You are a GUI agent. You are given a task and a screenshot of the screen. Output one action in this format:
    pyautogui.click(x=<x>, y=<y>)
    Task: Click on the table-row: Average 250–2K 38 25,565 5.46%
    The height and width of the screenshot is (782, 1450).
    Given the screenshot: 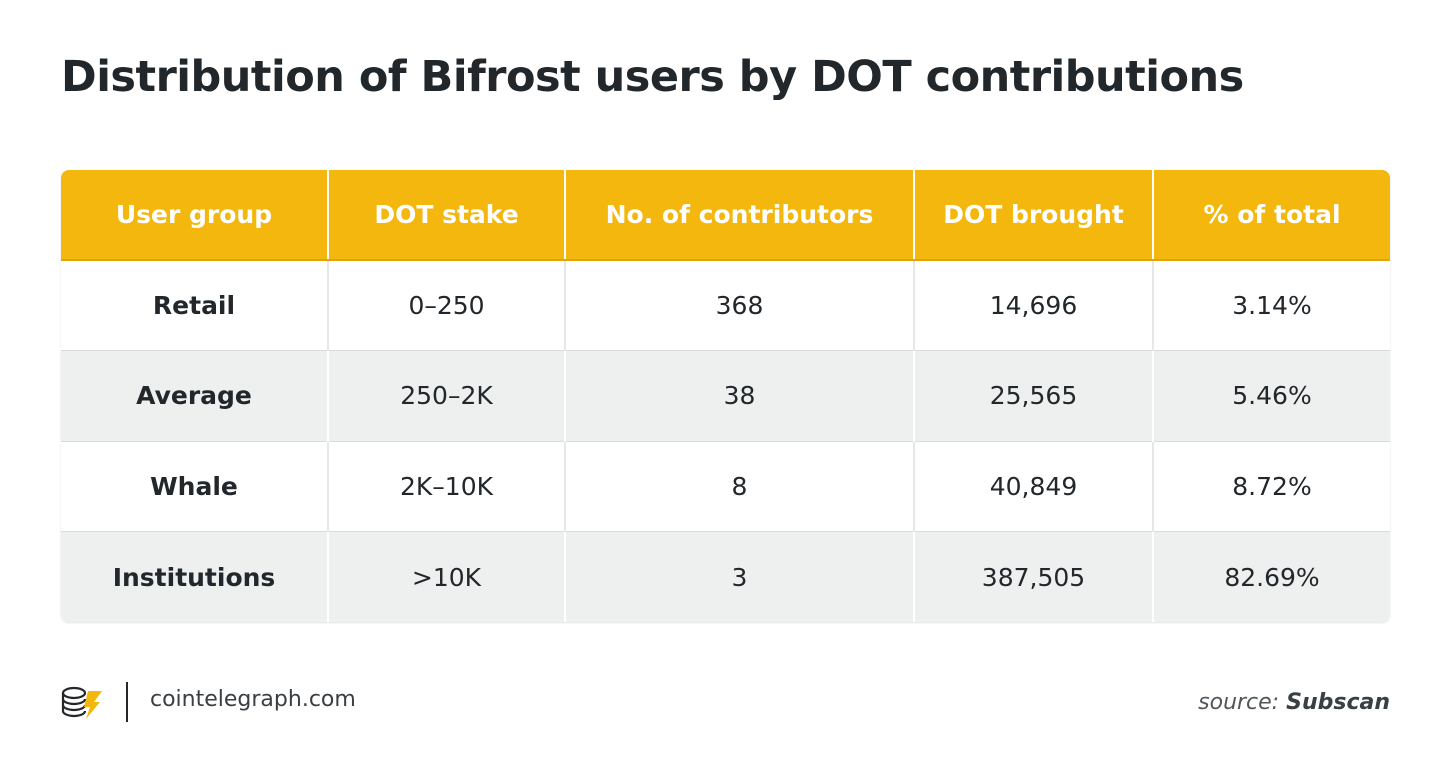 What is the action you would take?
    pyautogui.click(x=725, y=395)
    